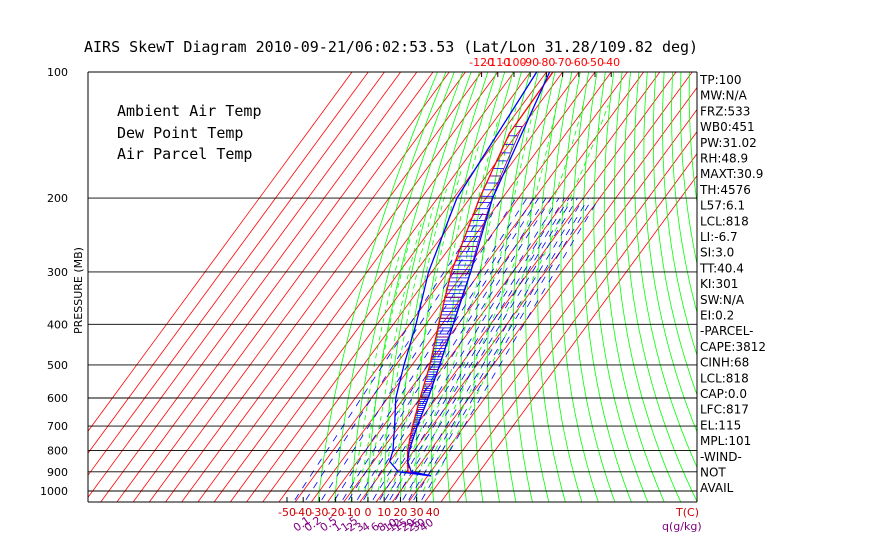 The width and height of the screenshot is (870, 560). What do you see at coordinates (319, 512) in the screenshot?
I see `bottom-temp-tick-label: -30` at bounding box center [319, 512].